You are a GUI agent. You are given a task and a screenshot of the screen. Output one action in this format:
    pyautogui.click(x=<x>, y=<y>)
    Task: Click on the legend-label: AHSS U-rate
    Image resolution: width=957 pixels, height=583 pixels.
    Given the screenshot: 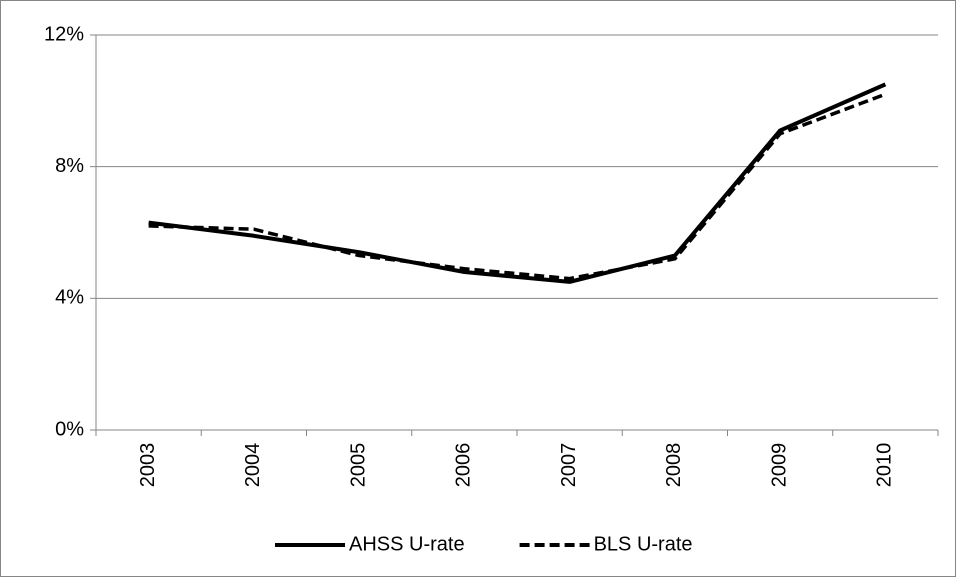 What is the action you would take?
    pyautogui.click(x=407, y=544)
    